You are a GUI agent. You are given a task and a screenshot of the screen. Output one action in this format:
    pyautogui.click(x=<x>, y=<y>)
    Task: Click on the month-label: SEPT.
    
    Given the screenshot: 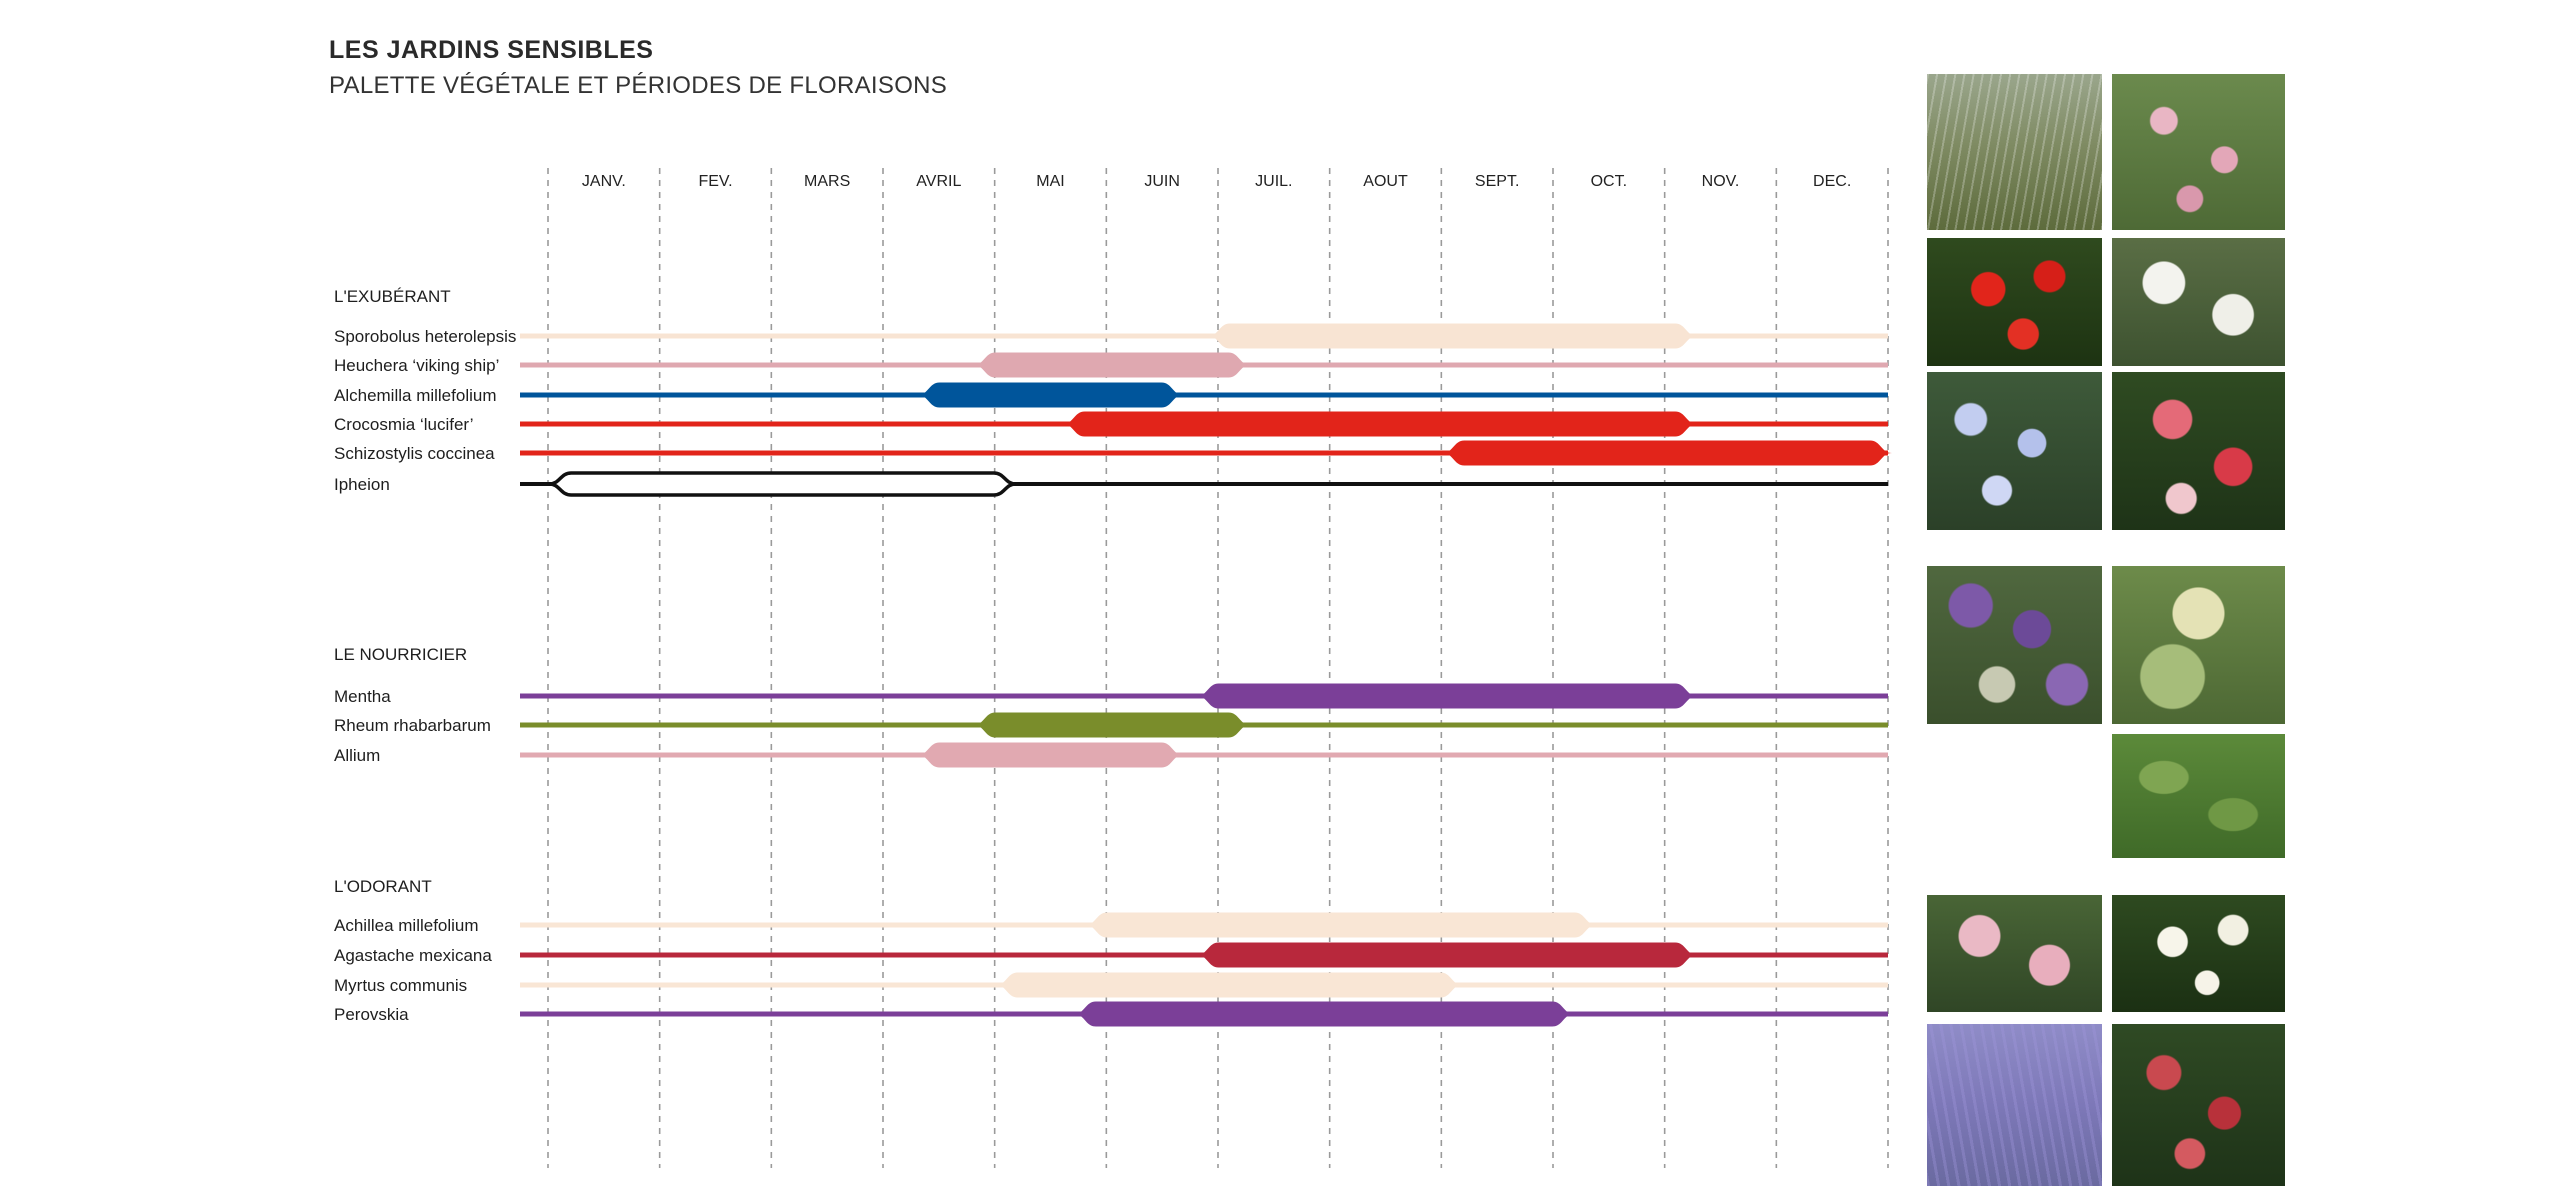 What is the action you would take?
    pyautogui.click(x=1497, y=181)
    